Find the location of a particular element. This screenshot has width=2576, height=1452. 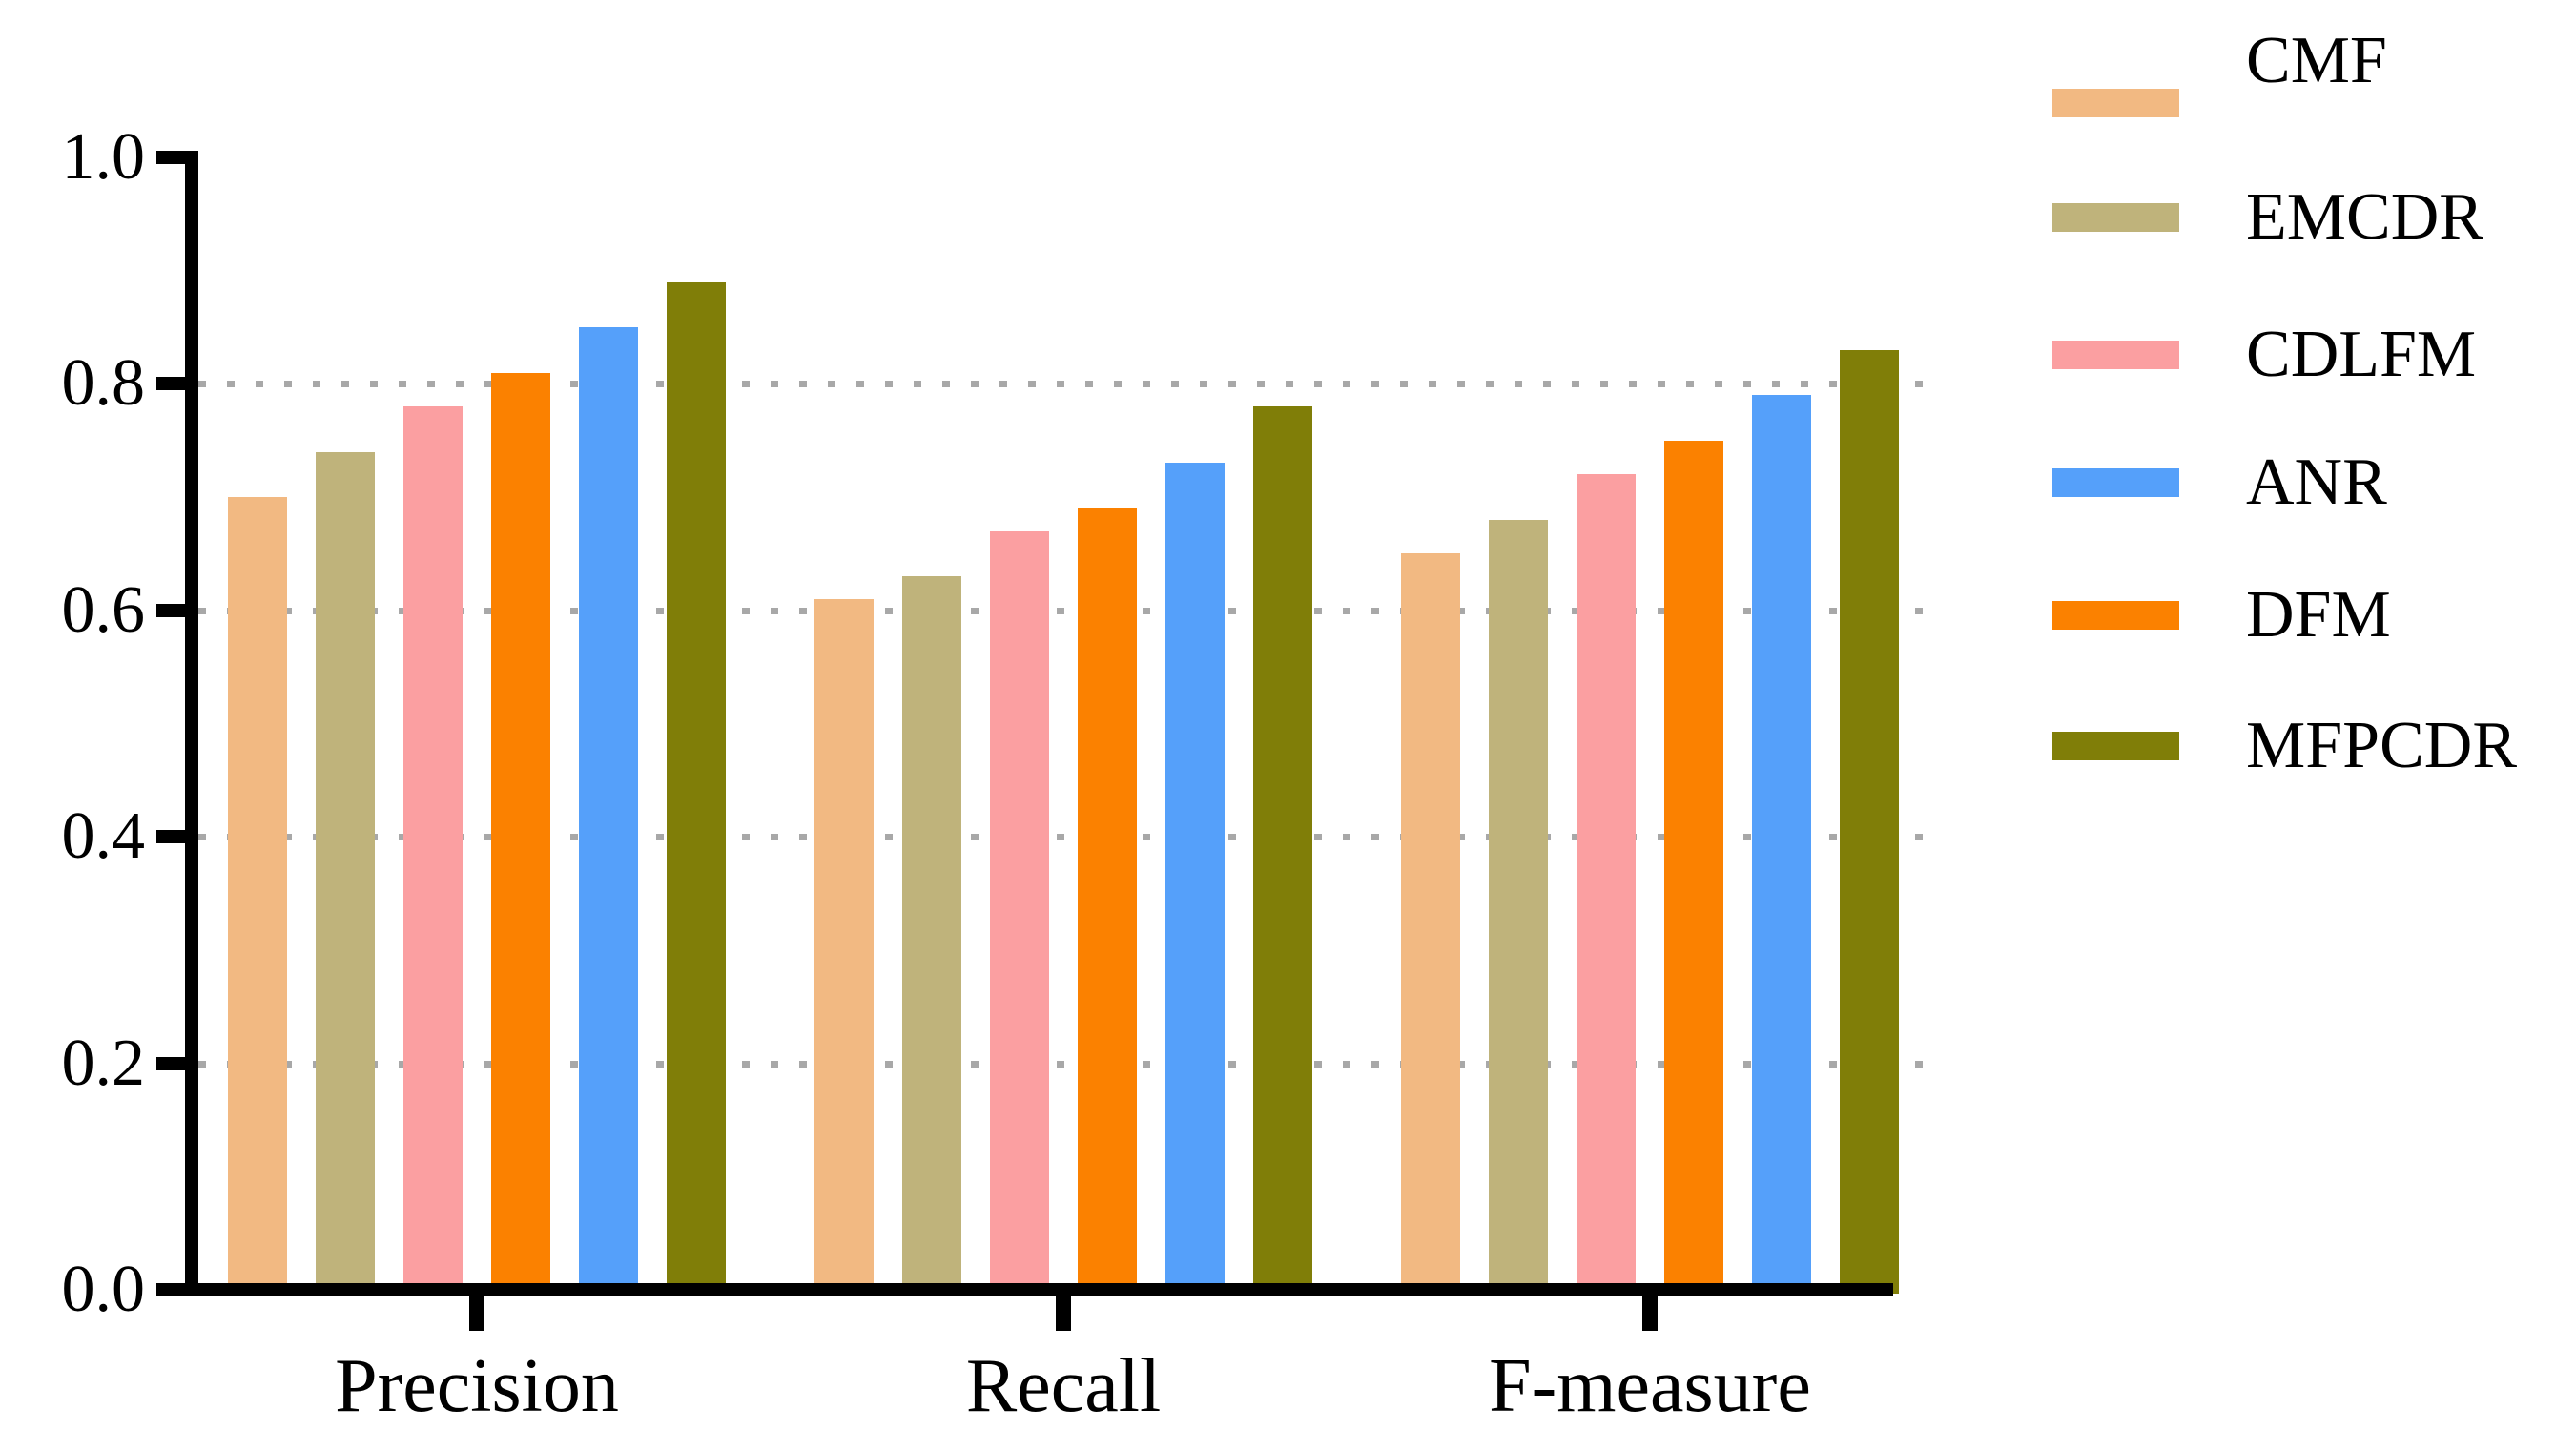

y-tick-0.6 is located at coordinates (177, 610).